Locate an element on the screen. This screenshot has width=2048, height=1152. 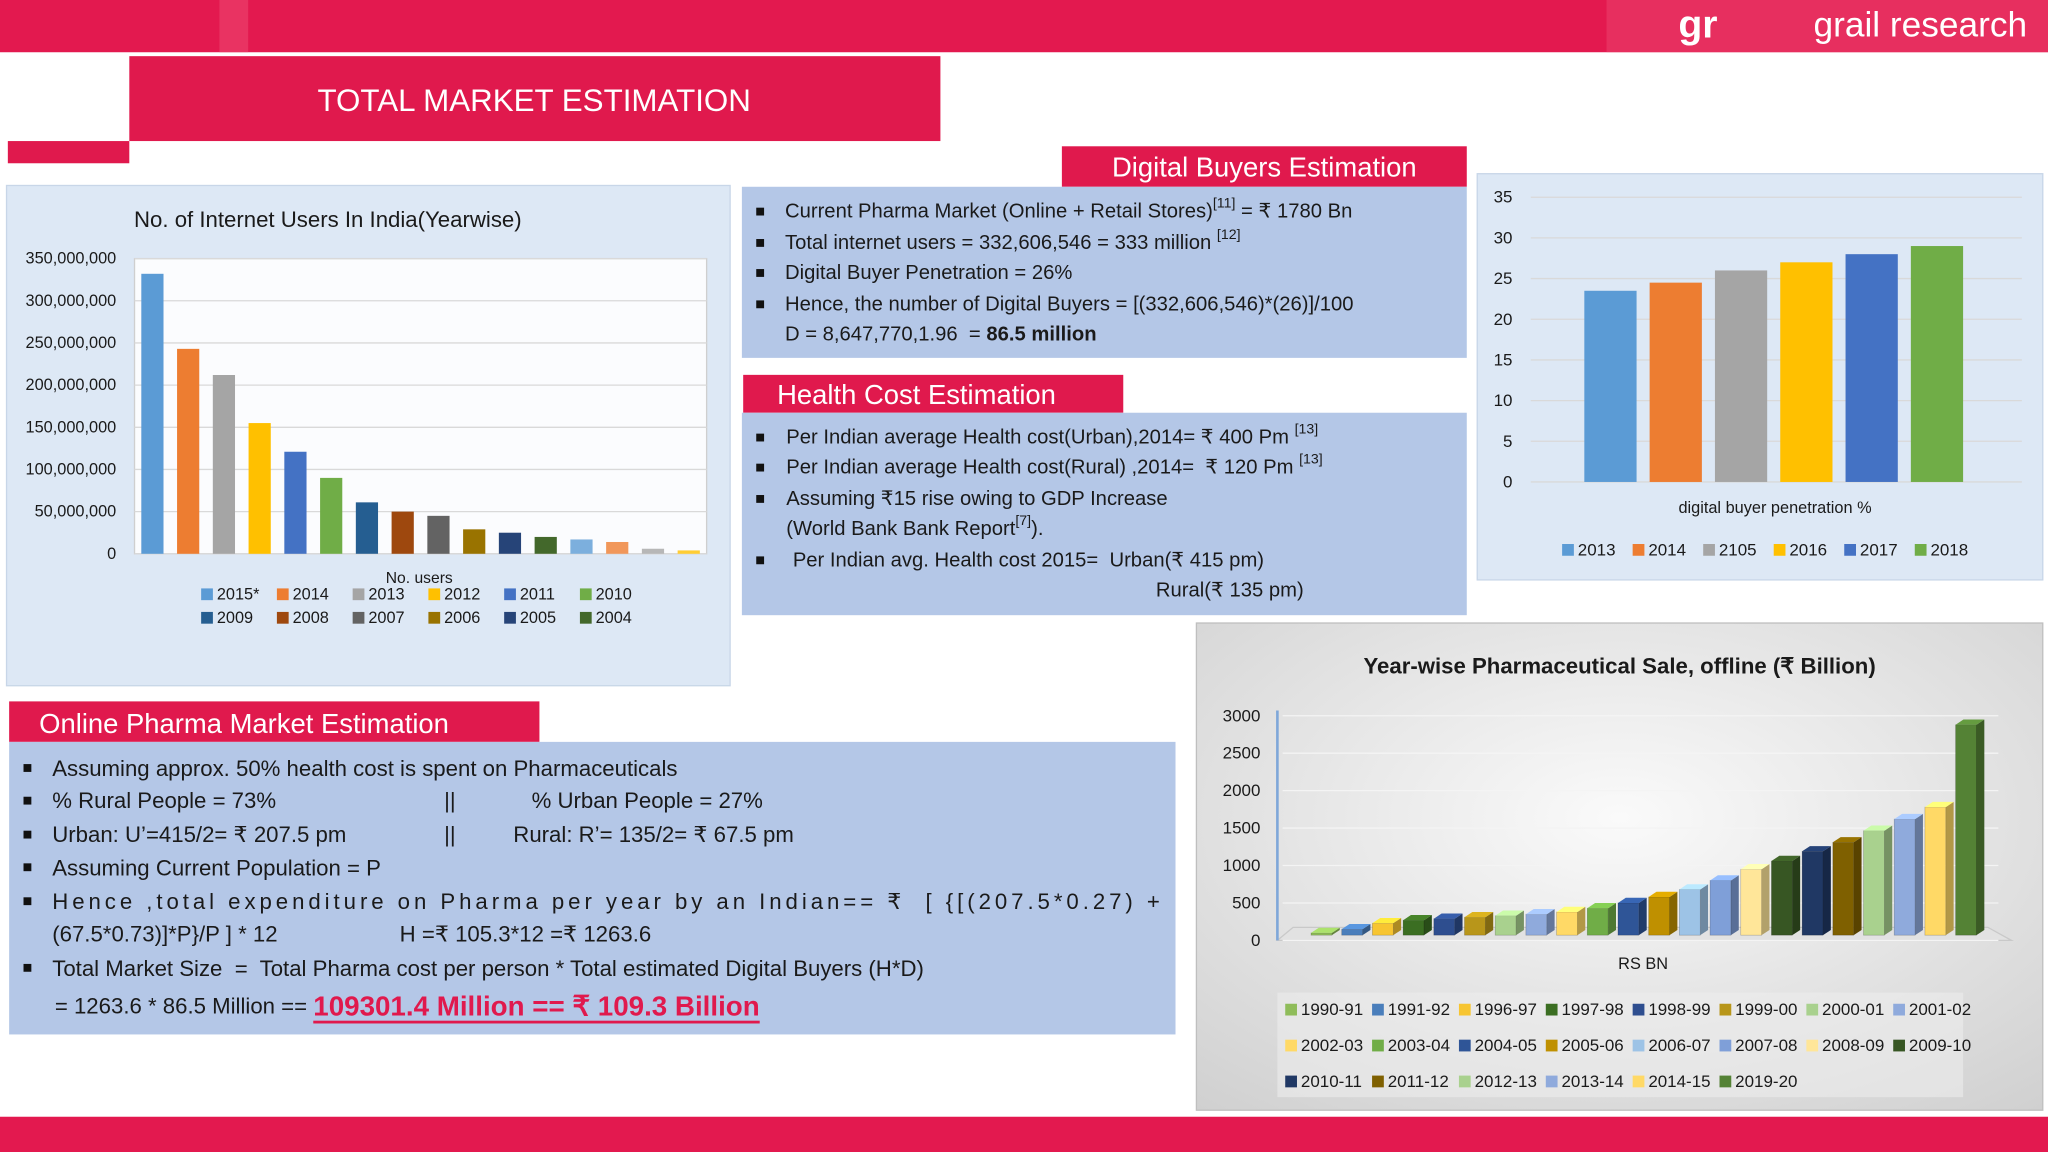
y-tick-label: 300,000,000 is located at coordinates (71, 301).